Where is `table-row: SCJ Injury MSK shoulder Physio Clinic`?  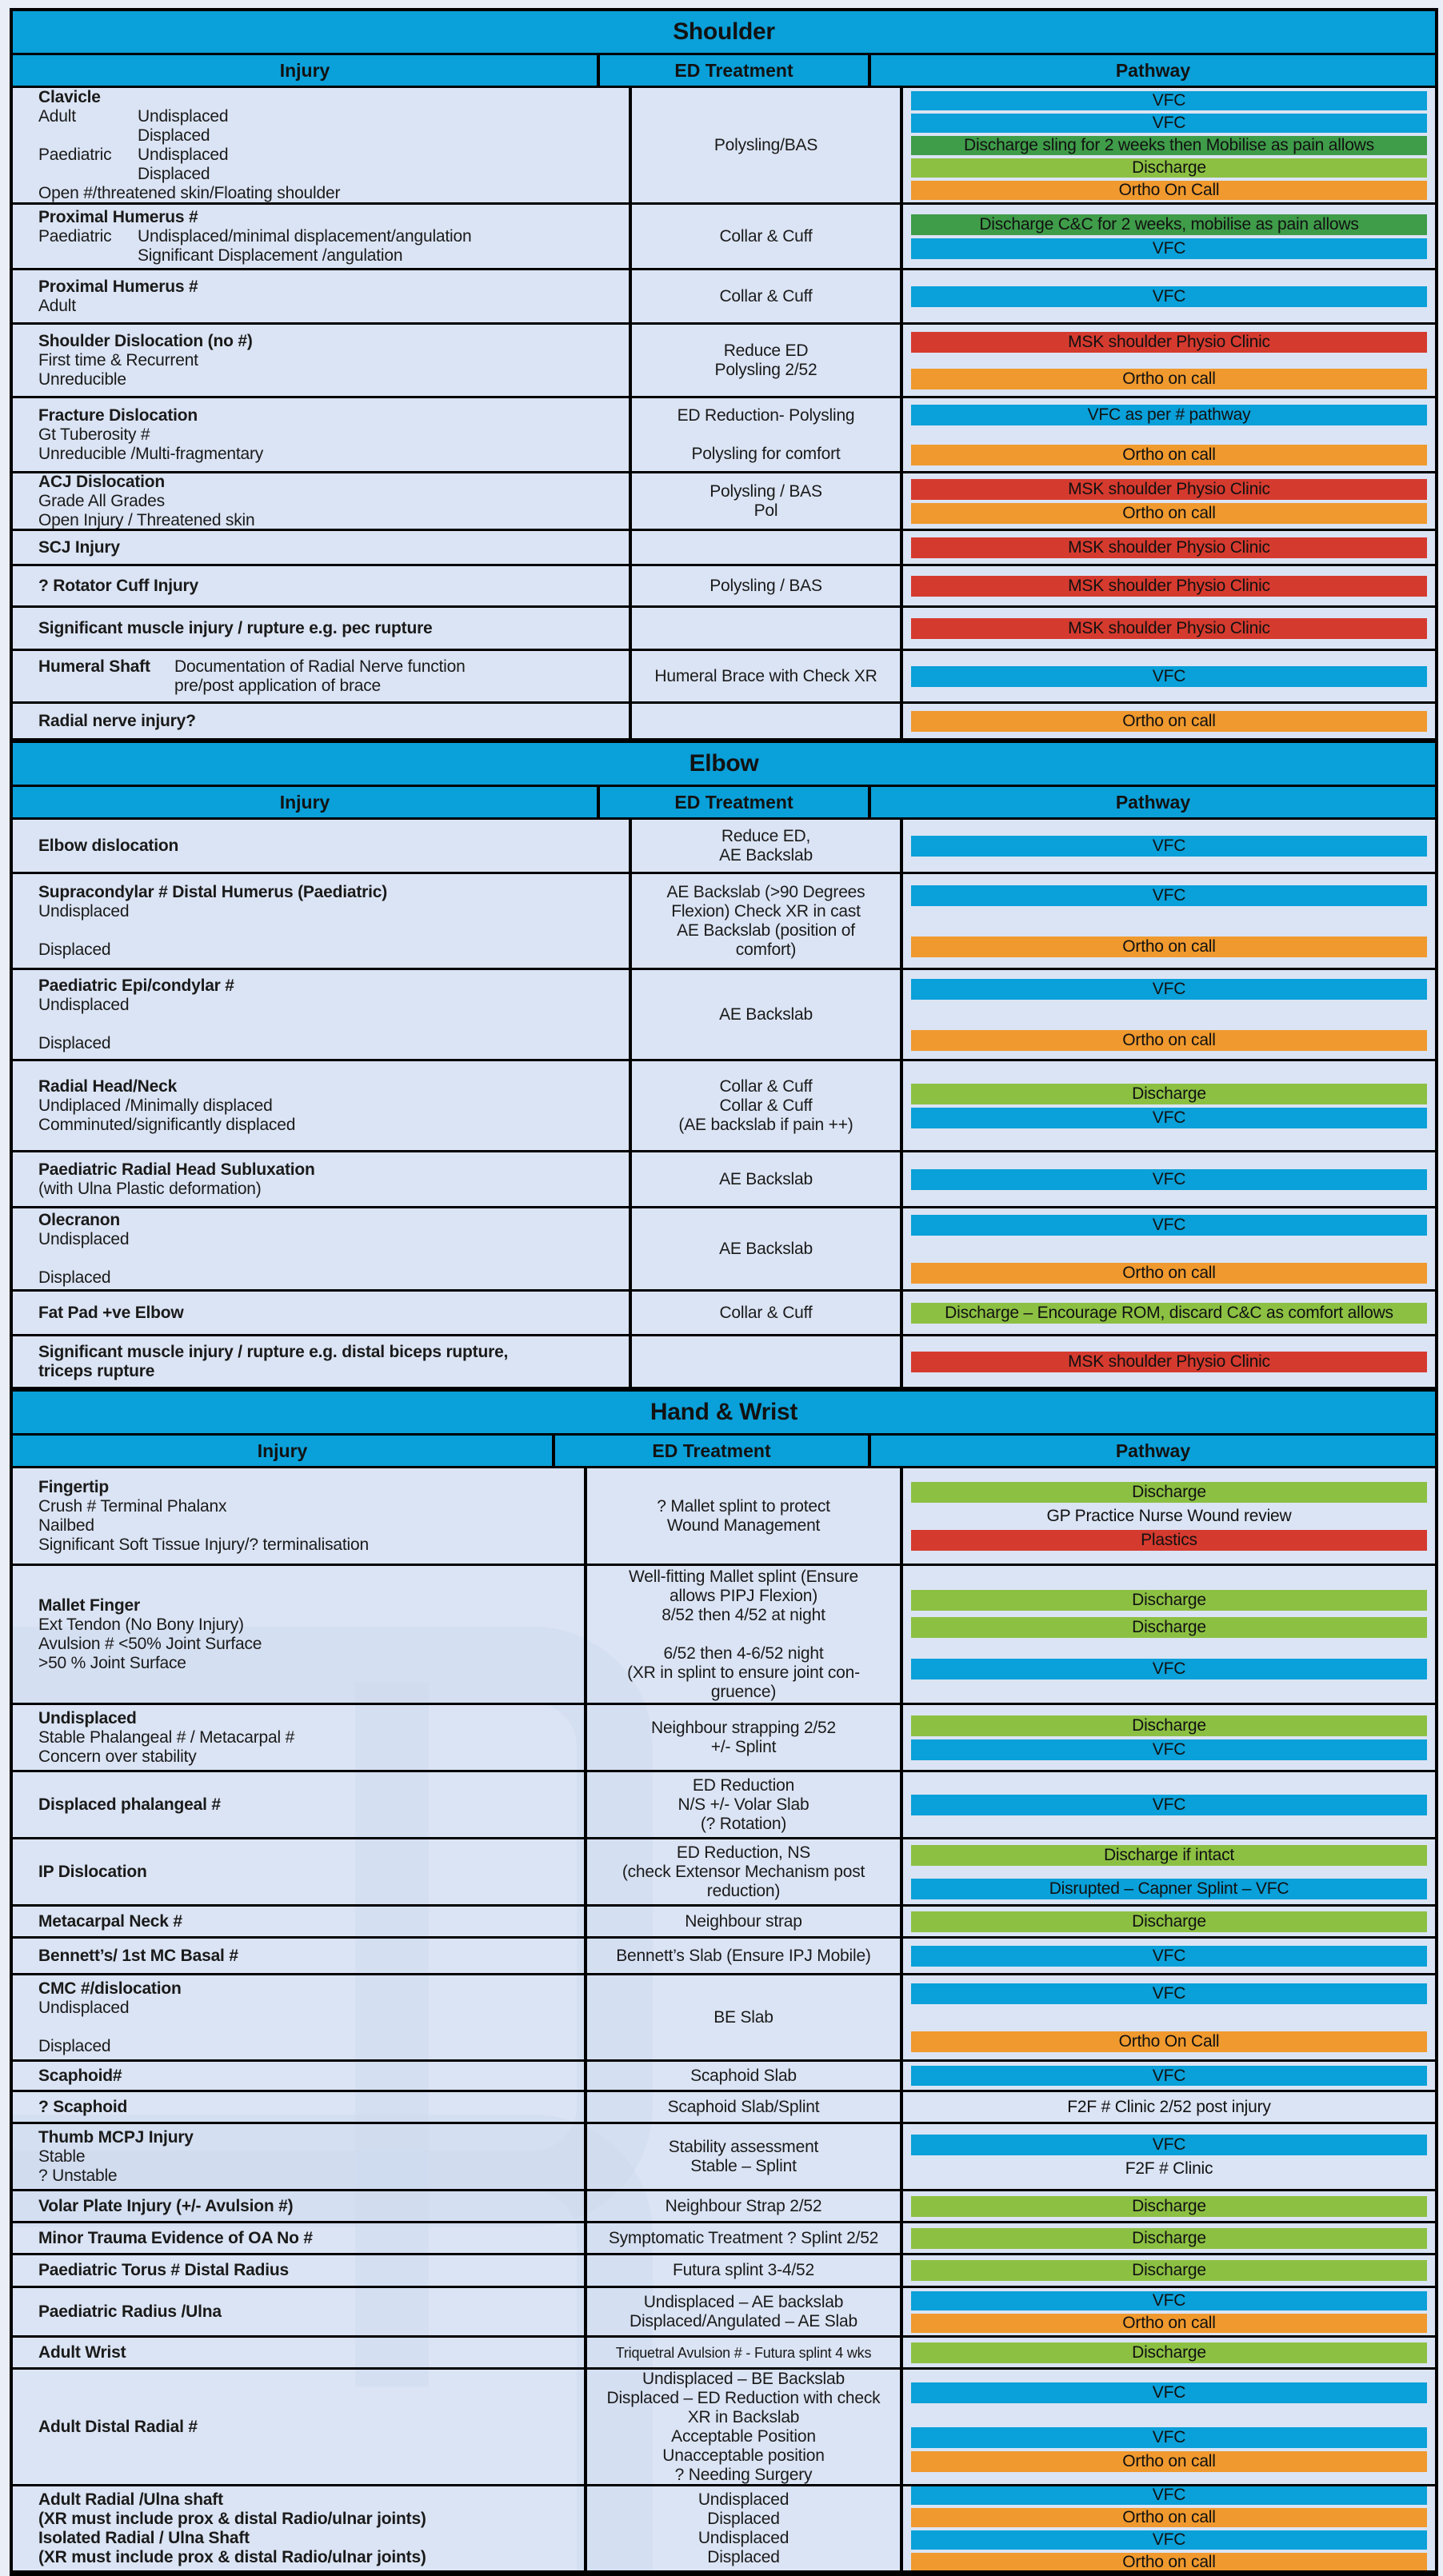
table-row: SCJ Injury MSK shoulder Physio Clinic is located at coordinates (724, 549).